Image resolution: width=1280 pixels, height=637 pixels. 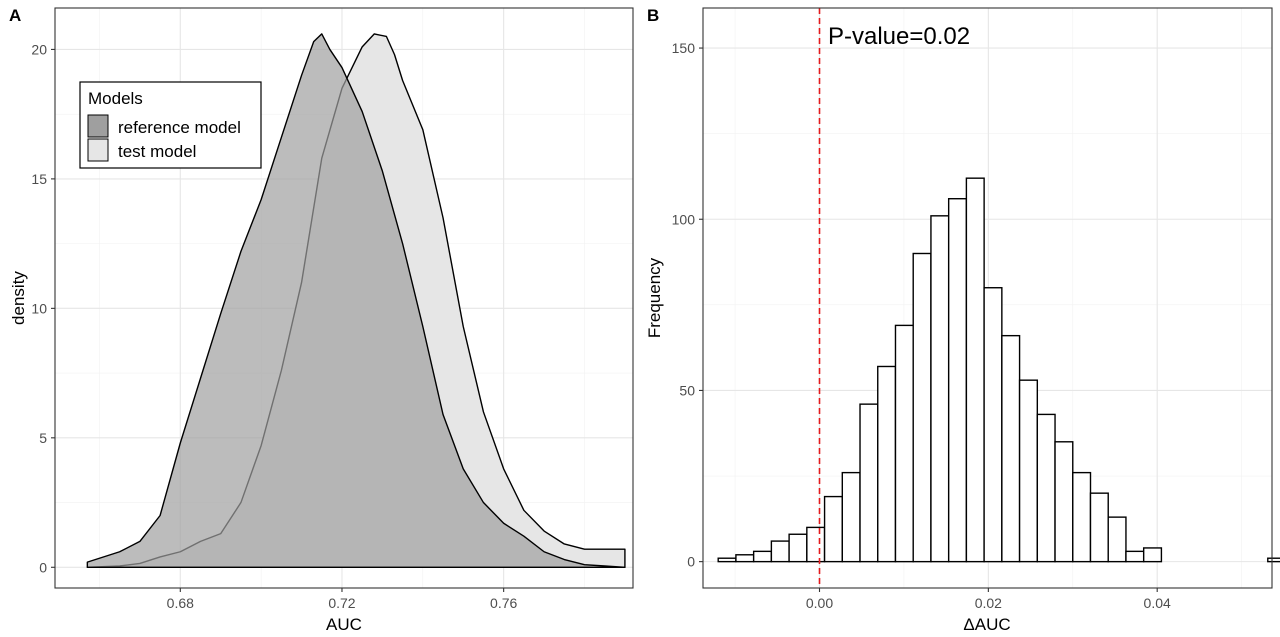 I want to click on x-tick-label: 0.68, so click(x=180, y=603).